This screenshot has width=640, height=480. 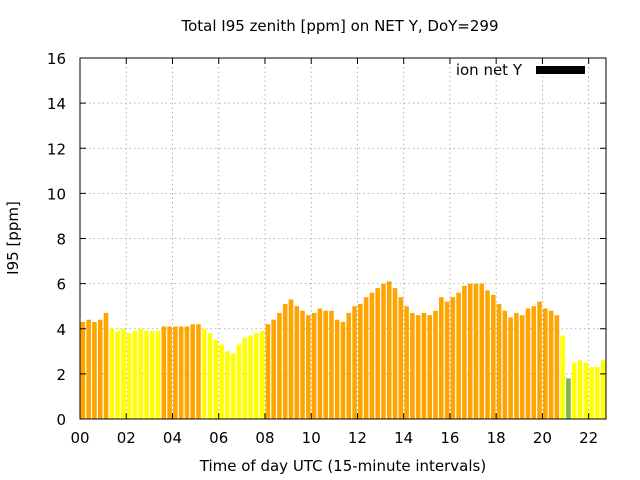 What do you see at coordinates (61, 240) in the screenshot?
I see `y-tick-label: 8` at bounding box center [61, 240].